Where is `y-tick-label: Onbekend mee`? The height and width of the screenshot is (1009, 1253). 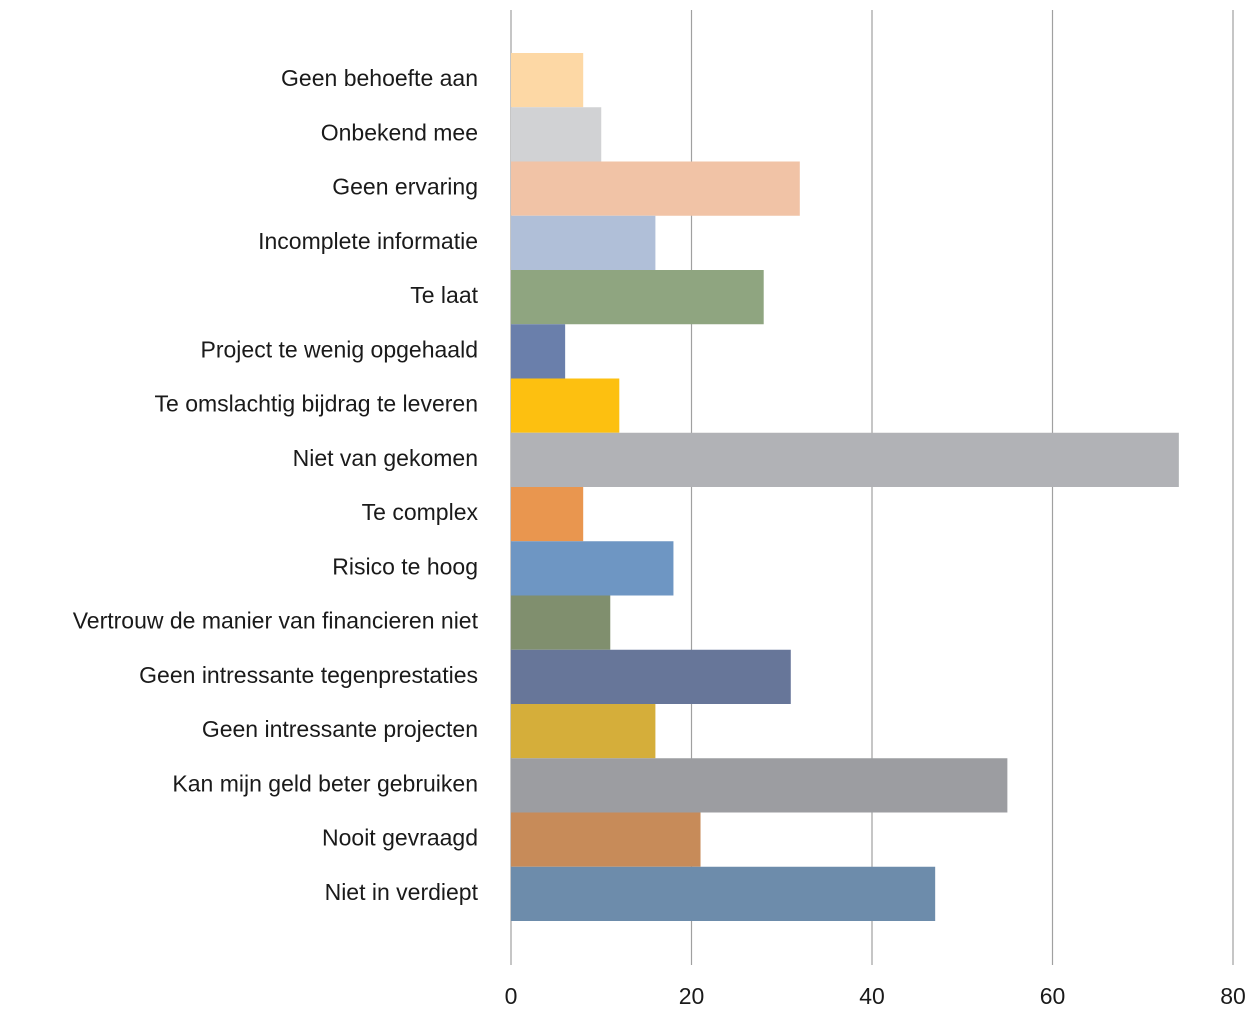 y-tick-label: Onbekend mee is located at coordinates (399, 132).